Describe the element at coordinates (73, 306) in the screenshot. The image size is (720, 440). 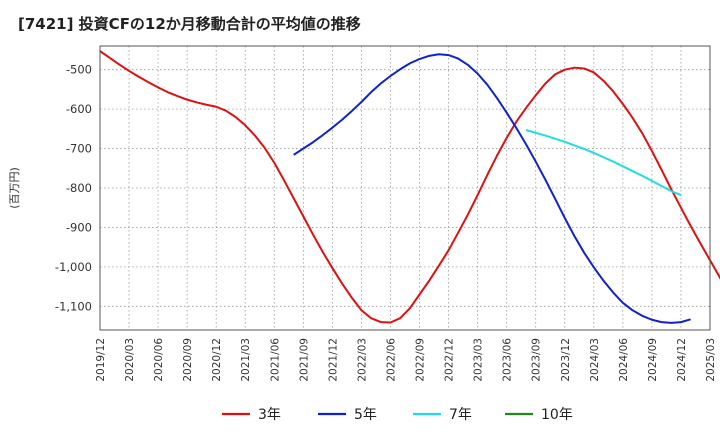
I see `y-tick-label: -1,100` at that location.